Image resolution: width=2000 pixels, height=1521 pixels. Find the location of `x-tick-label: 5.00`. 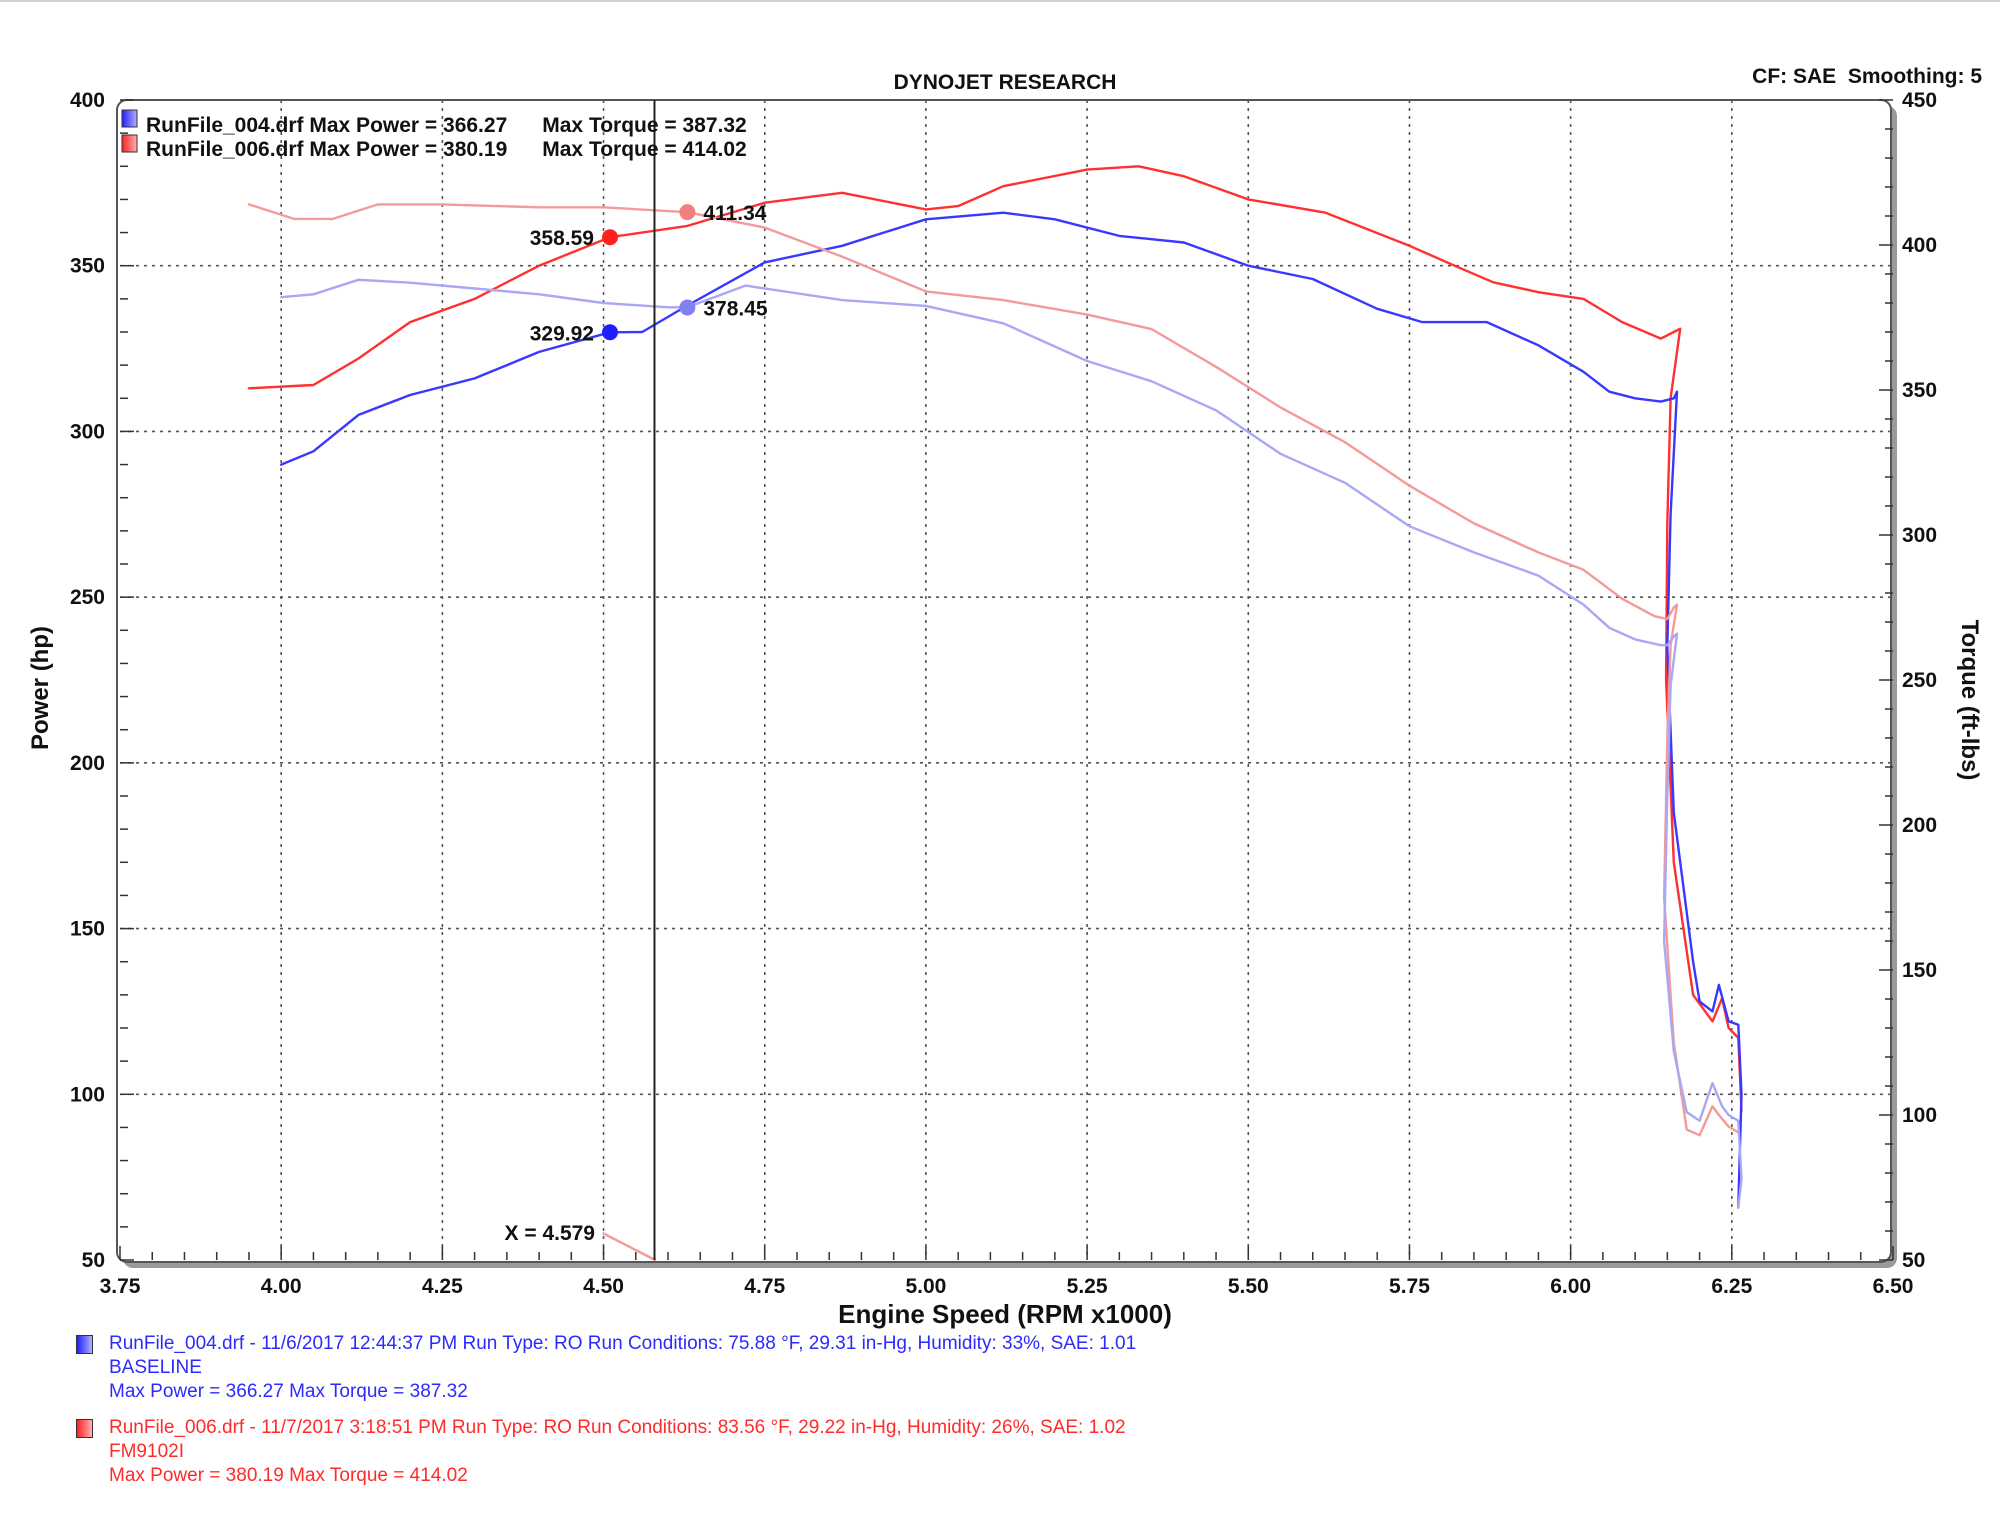

x-tick-label: 5.00 is located at coordinates (925, 1286).